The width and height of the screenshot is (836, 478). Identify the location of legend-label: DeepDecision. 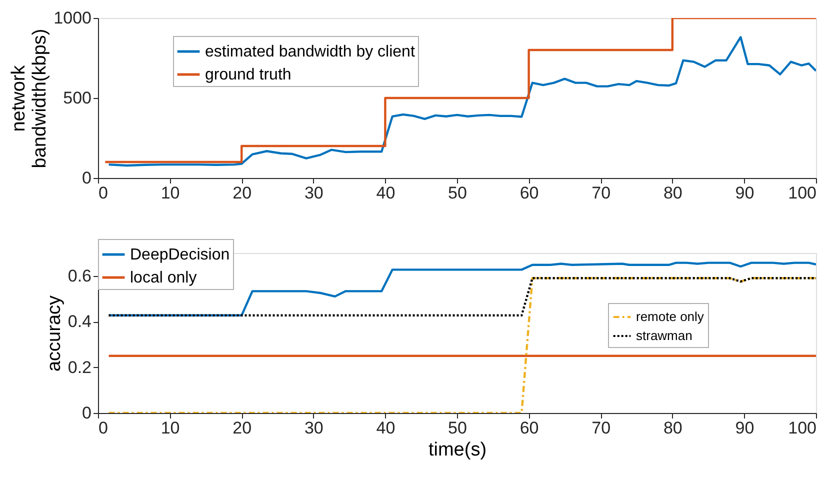
(180, 255).